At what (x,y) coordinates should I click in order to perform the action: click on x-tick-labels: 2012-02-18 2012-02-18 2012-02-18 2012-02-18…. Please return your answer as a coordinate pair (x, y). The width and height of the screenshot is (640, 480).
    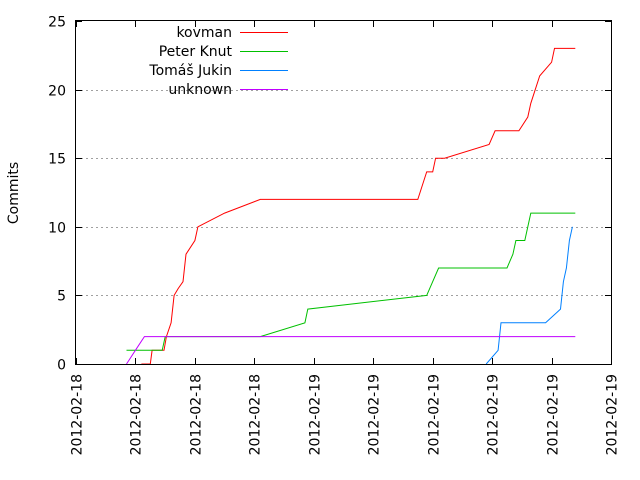
    Looking at the image, I should click on (345, 414).